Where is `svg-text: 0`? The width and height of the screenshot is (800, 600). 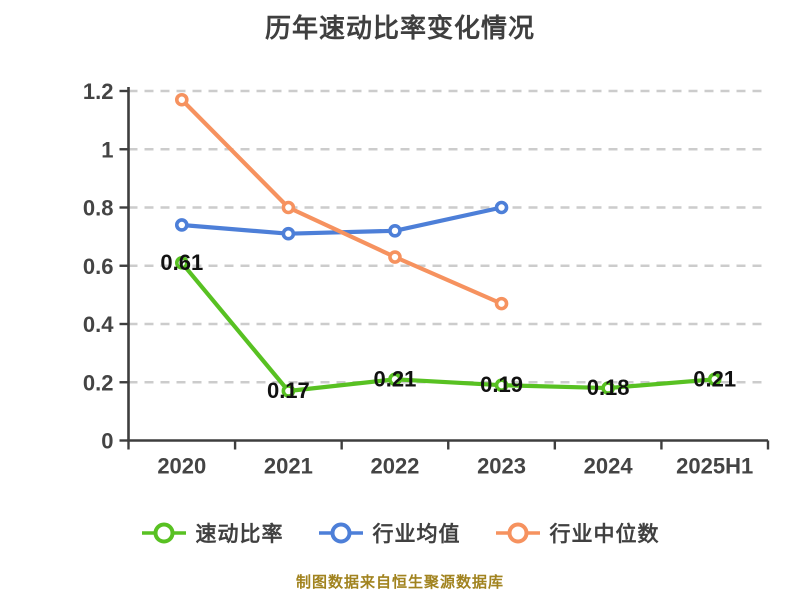 svg-text: 0 is located at coordinates (107, 441).